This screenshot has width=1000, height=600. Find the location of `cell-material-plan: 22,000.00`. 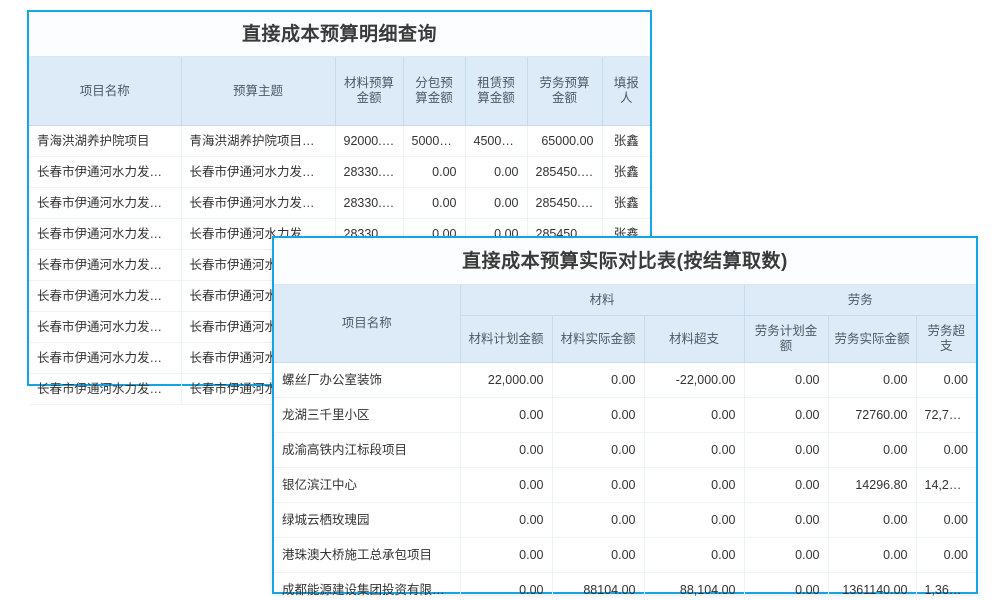

cell-material-plan: 22,000.00 is located at coordinates (506, 380).